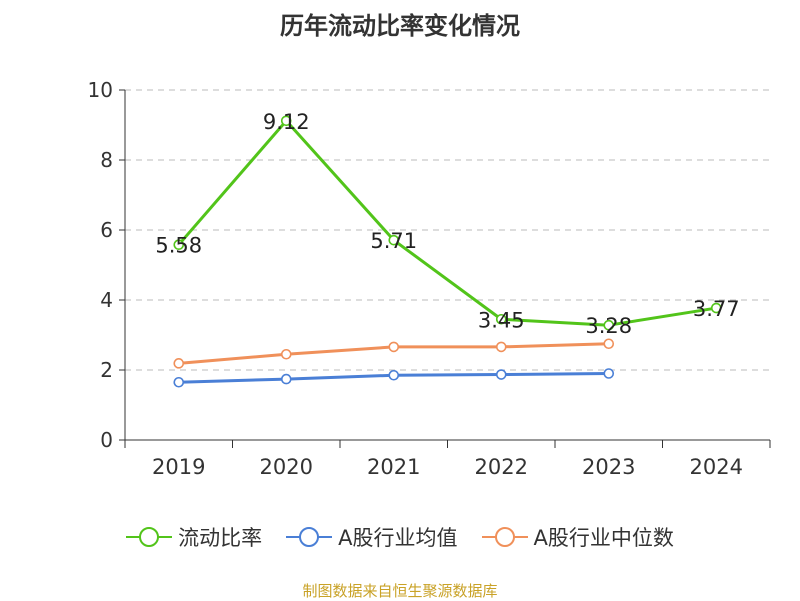 The height and width of the screenshot is (601, 800). What do you see at coordinates (608, 467) in the screenshot?
I see `x-tick-label: 2023` at bounding box center [608, 467].